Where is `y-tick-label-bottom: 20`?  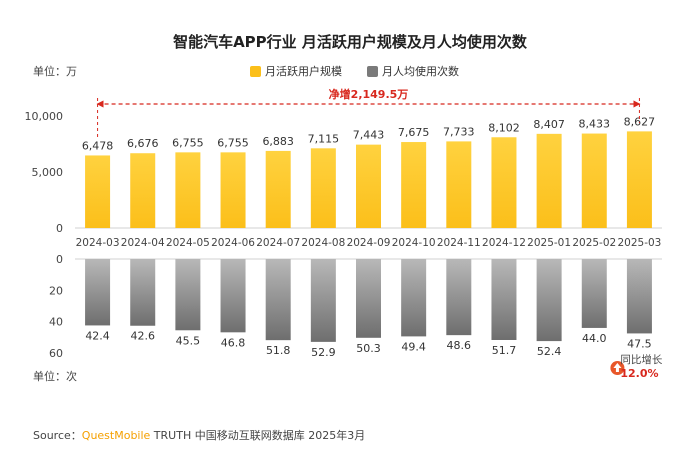
y-tick-label-bottom: 20 is located at coordinates (56, 290).